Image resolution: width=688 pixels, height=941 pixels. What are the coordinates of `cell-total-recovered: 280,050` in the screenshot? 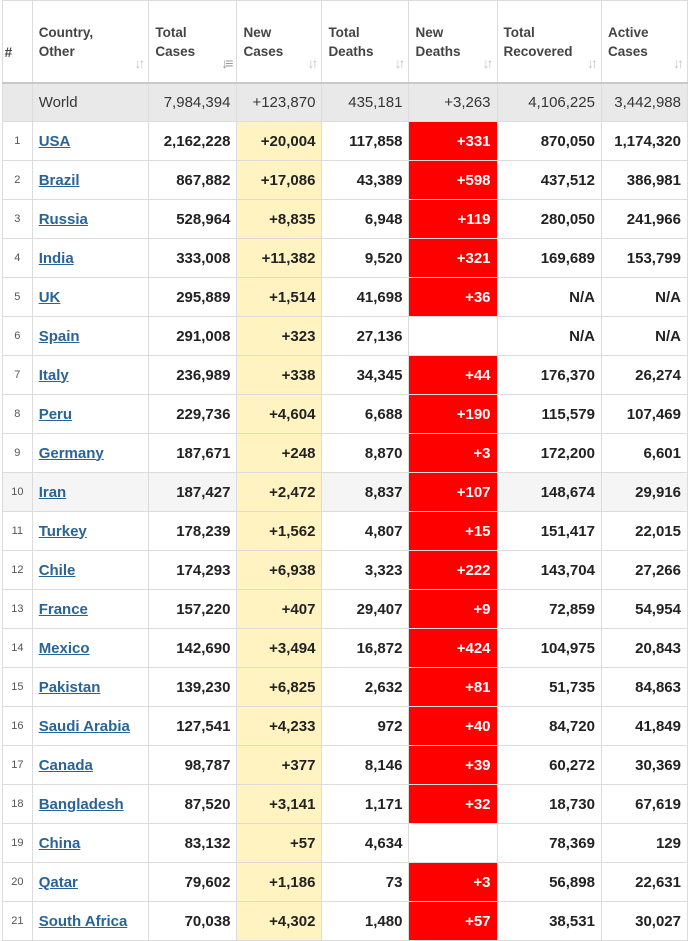 It's located at (549, 219).